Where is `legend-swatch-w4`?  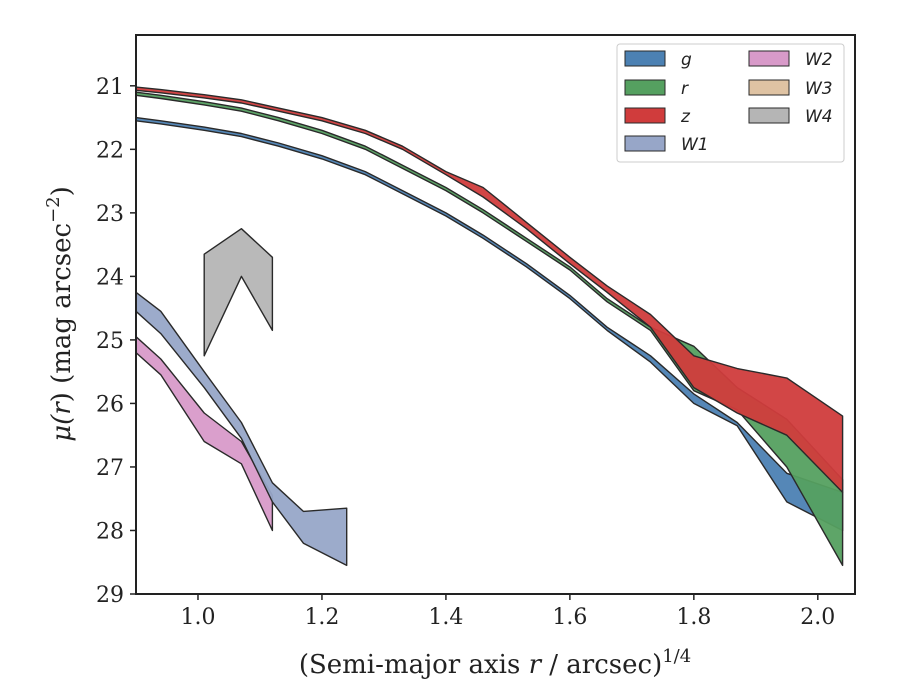 legend-swatch-w4 is located at coordinates (769, 115).